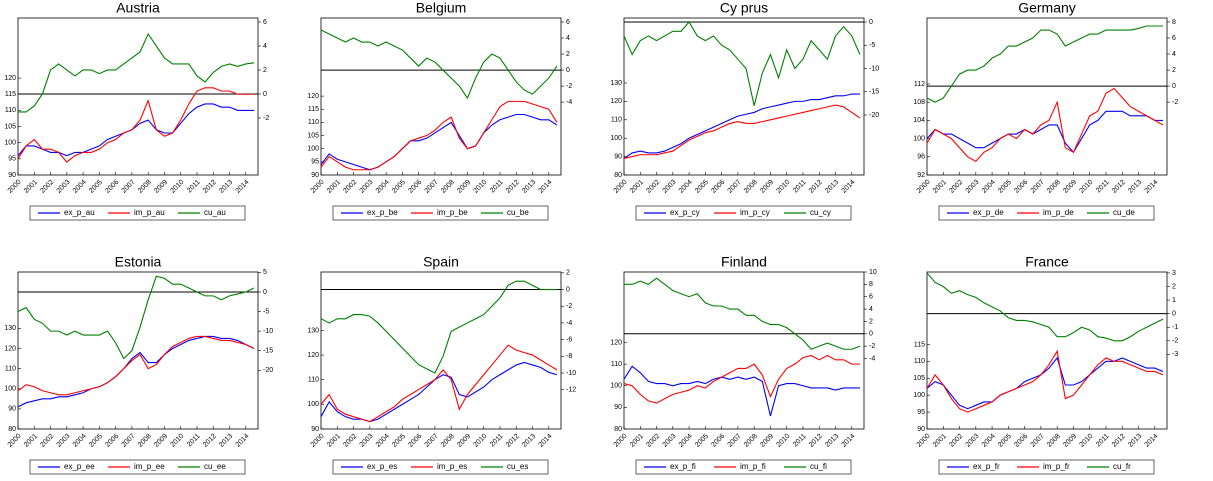 Image resolution: width=1213 pixels, height=481 pixels. Describe the element at coordinates (1047, 262) in the screenshot. I see `chart-title: France` at that location.